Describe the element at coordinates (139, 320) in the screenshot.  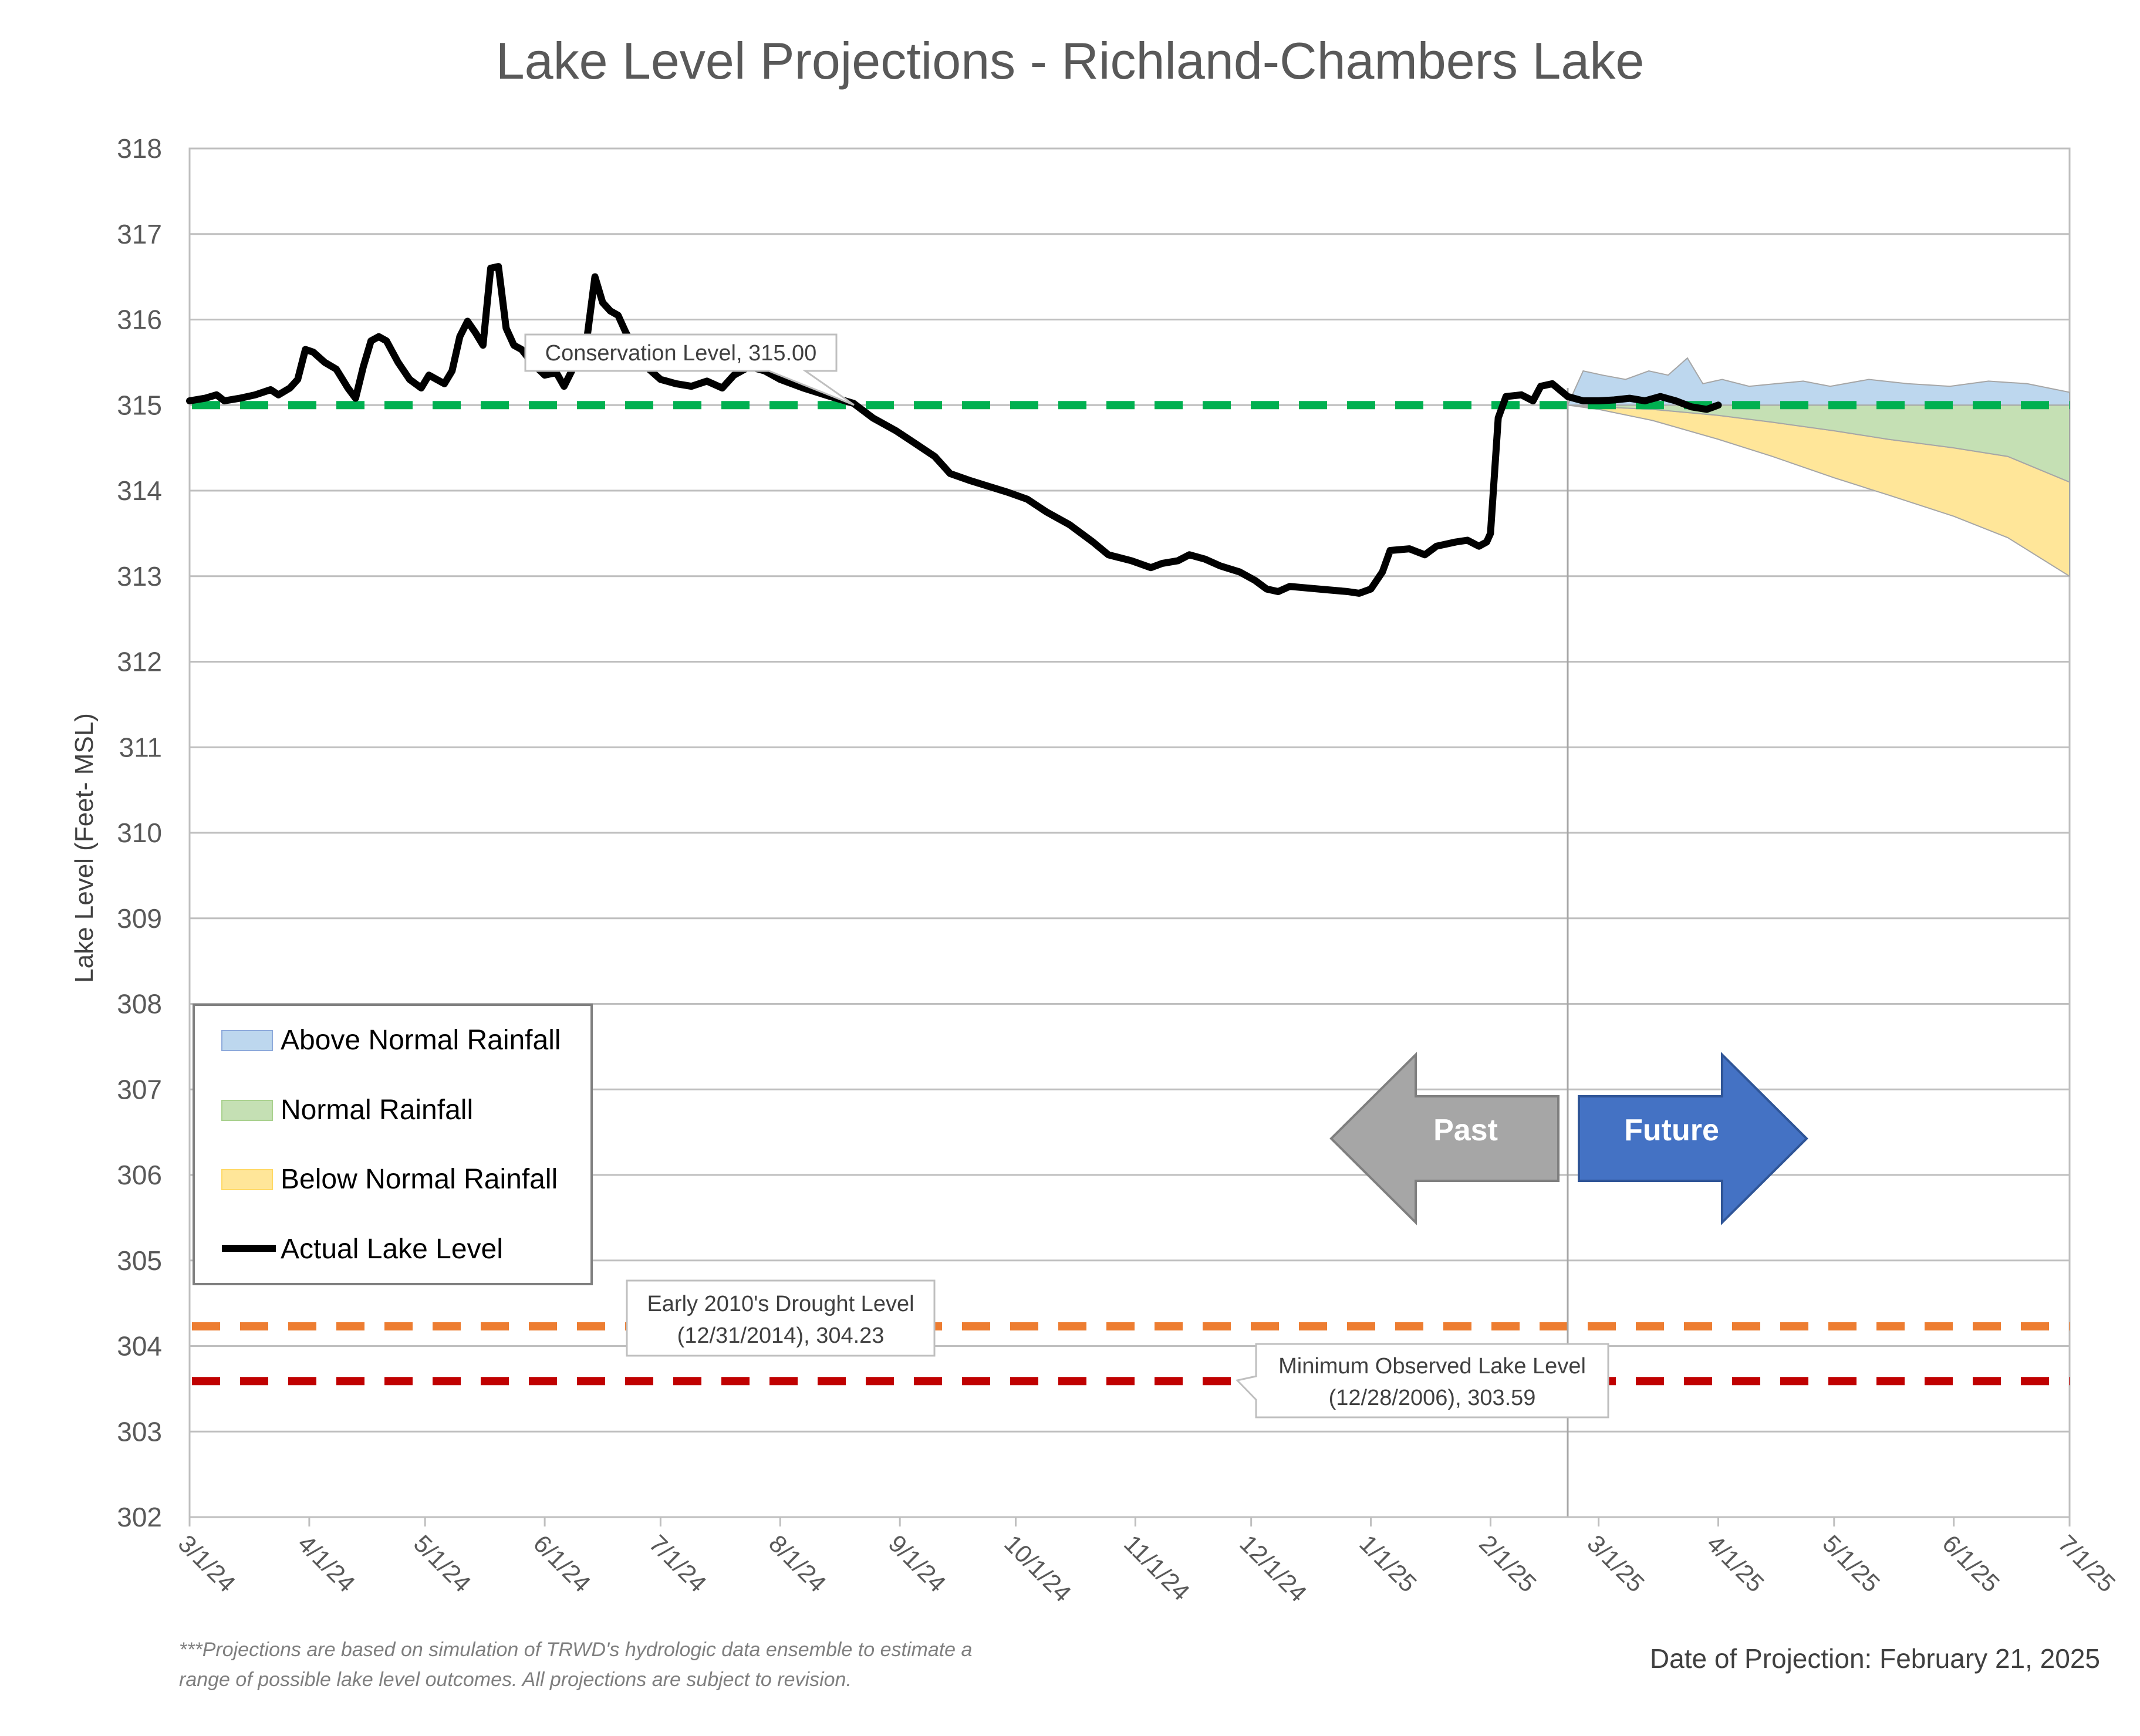
I see `y-tick-label: 316` at that location.